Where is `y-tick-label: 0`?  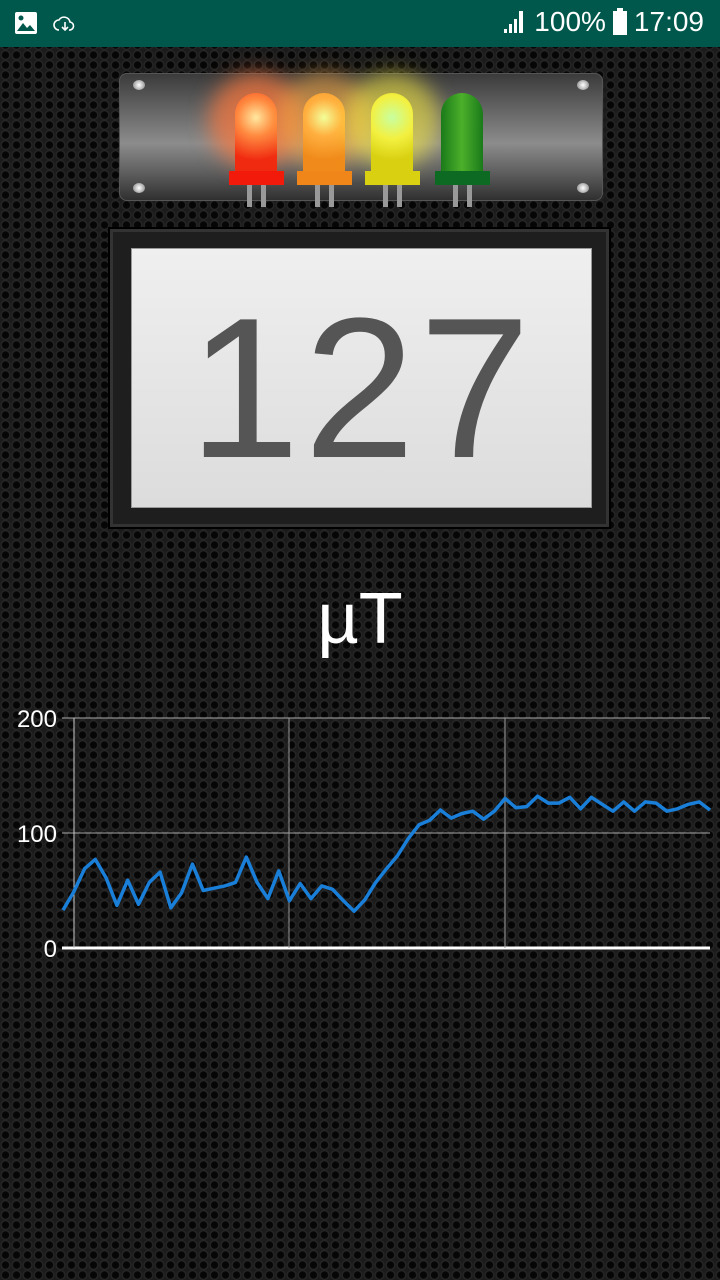
y-tick-label: 0 is located at coordinates (50, 948).